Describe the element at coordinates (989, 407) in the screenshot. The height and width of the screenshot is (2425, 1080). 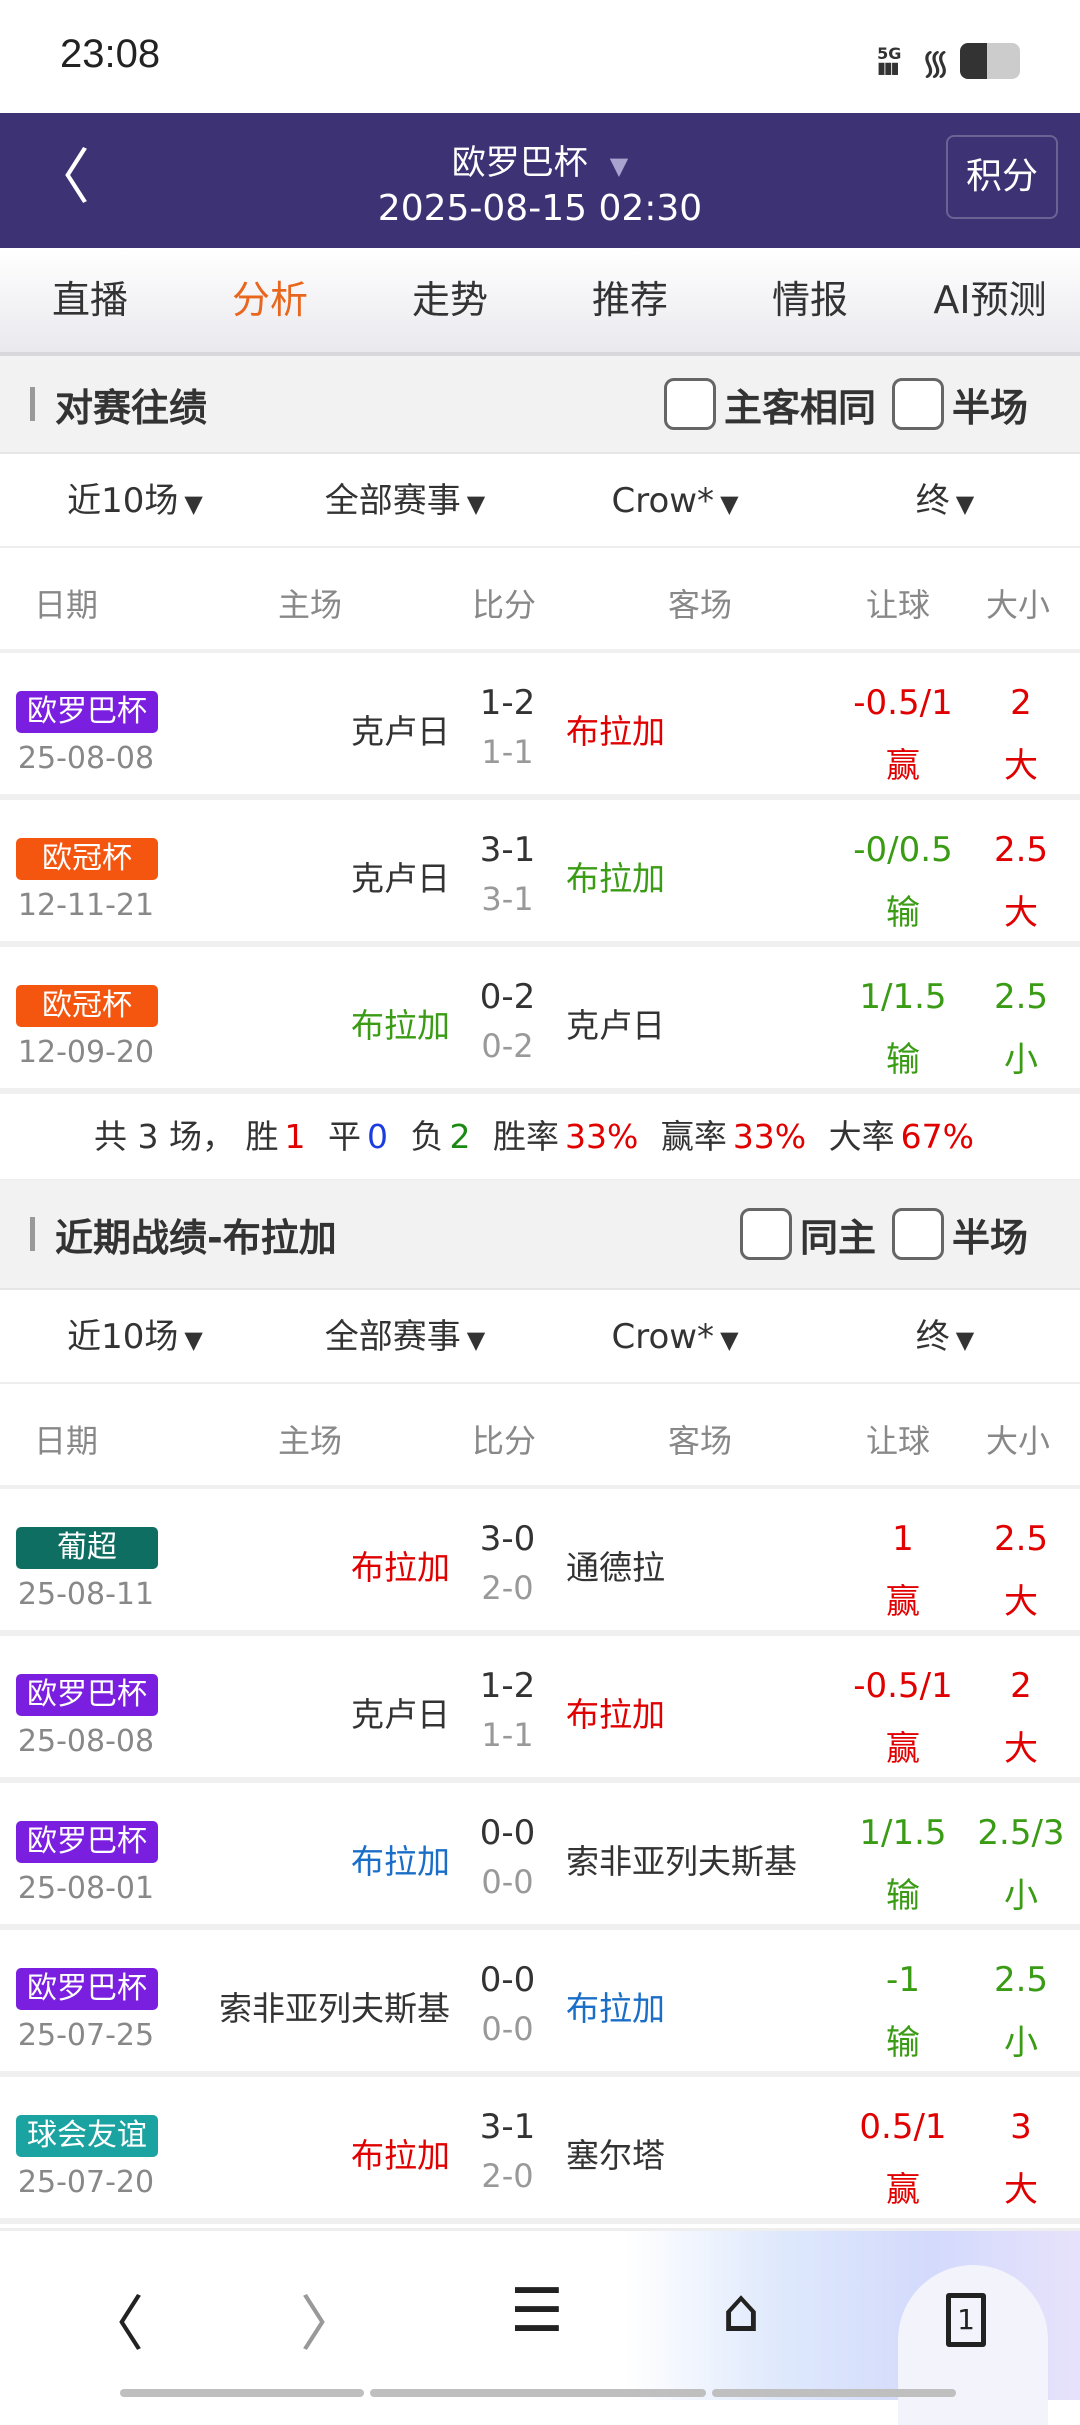
I see `checkbox-label: 半场` at that location.